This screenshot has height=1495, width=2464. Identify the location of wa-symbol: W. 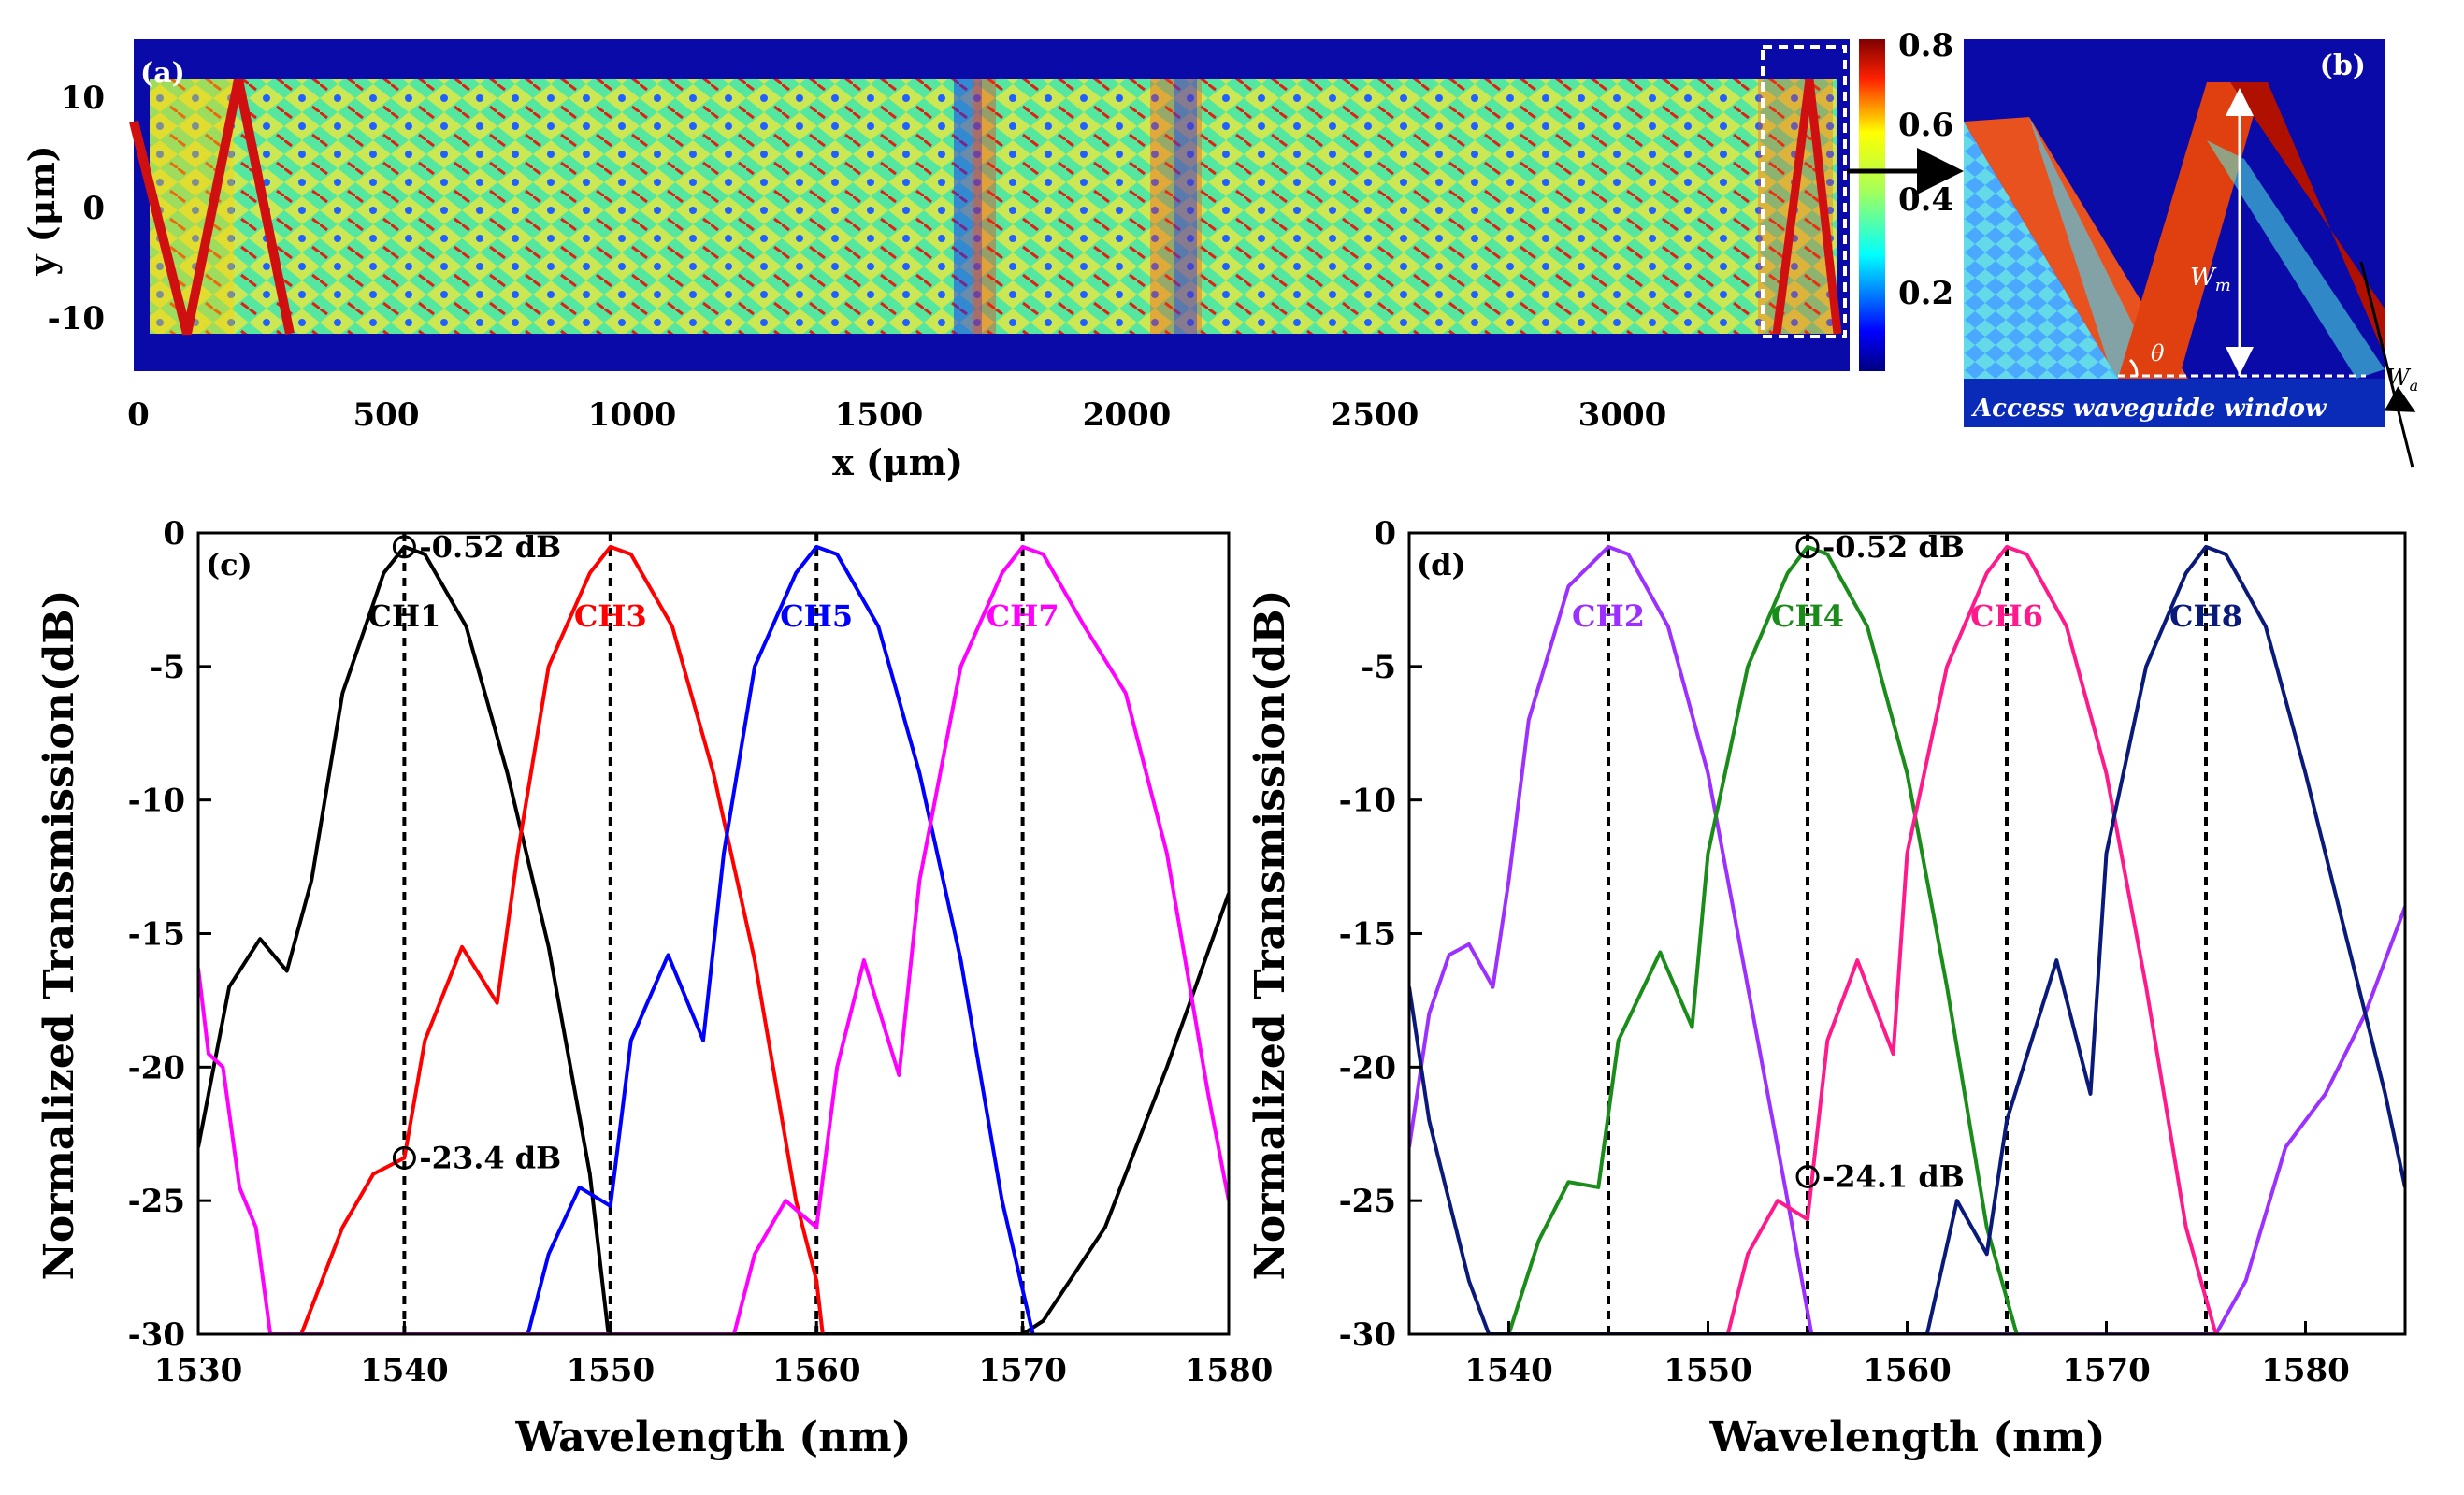
(2399, 378).